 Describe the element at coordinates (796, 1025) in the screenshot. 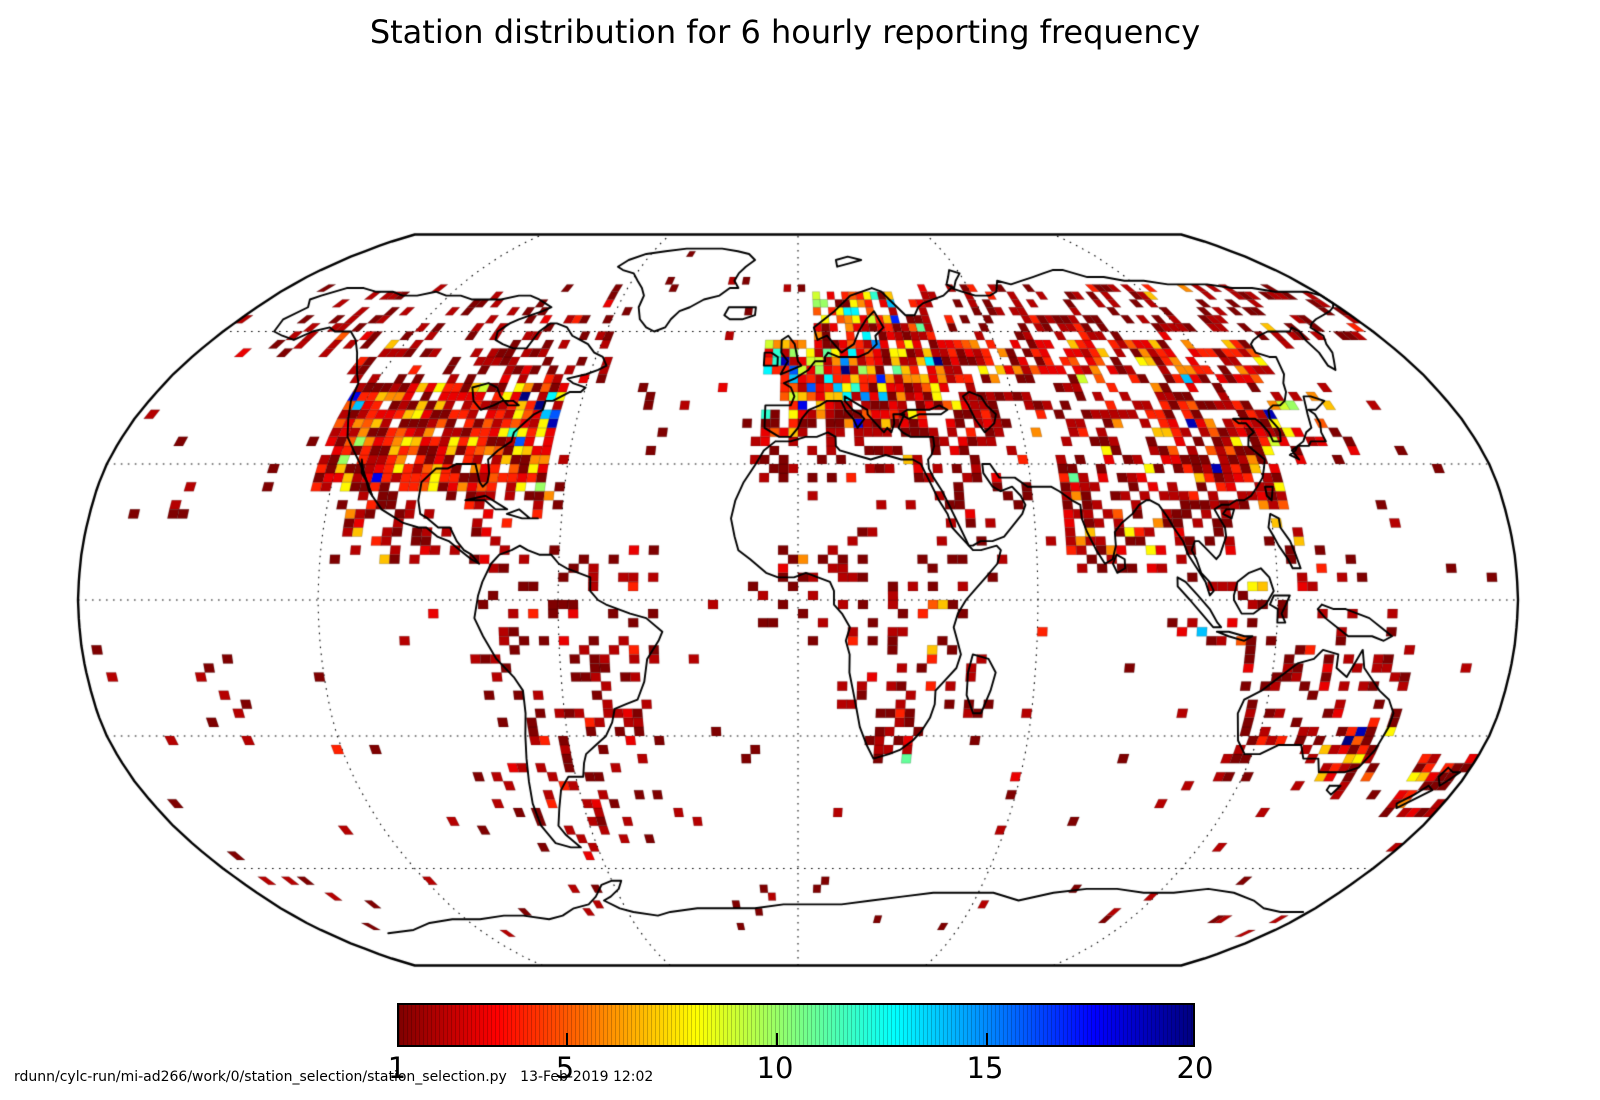

I see `colorbar` at that location.